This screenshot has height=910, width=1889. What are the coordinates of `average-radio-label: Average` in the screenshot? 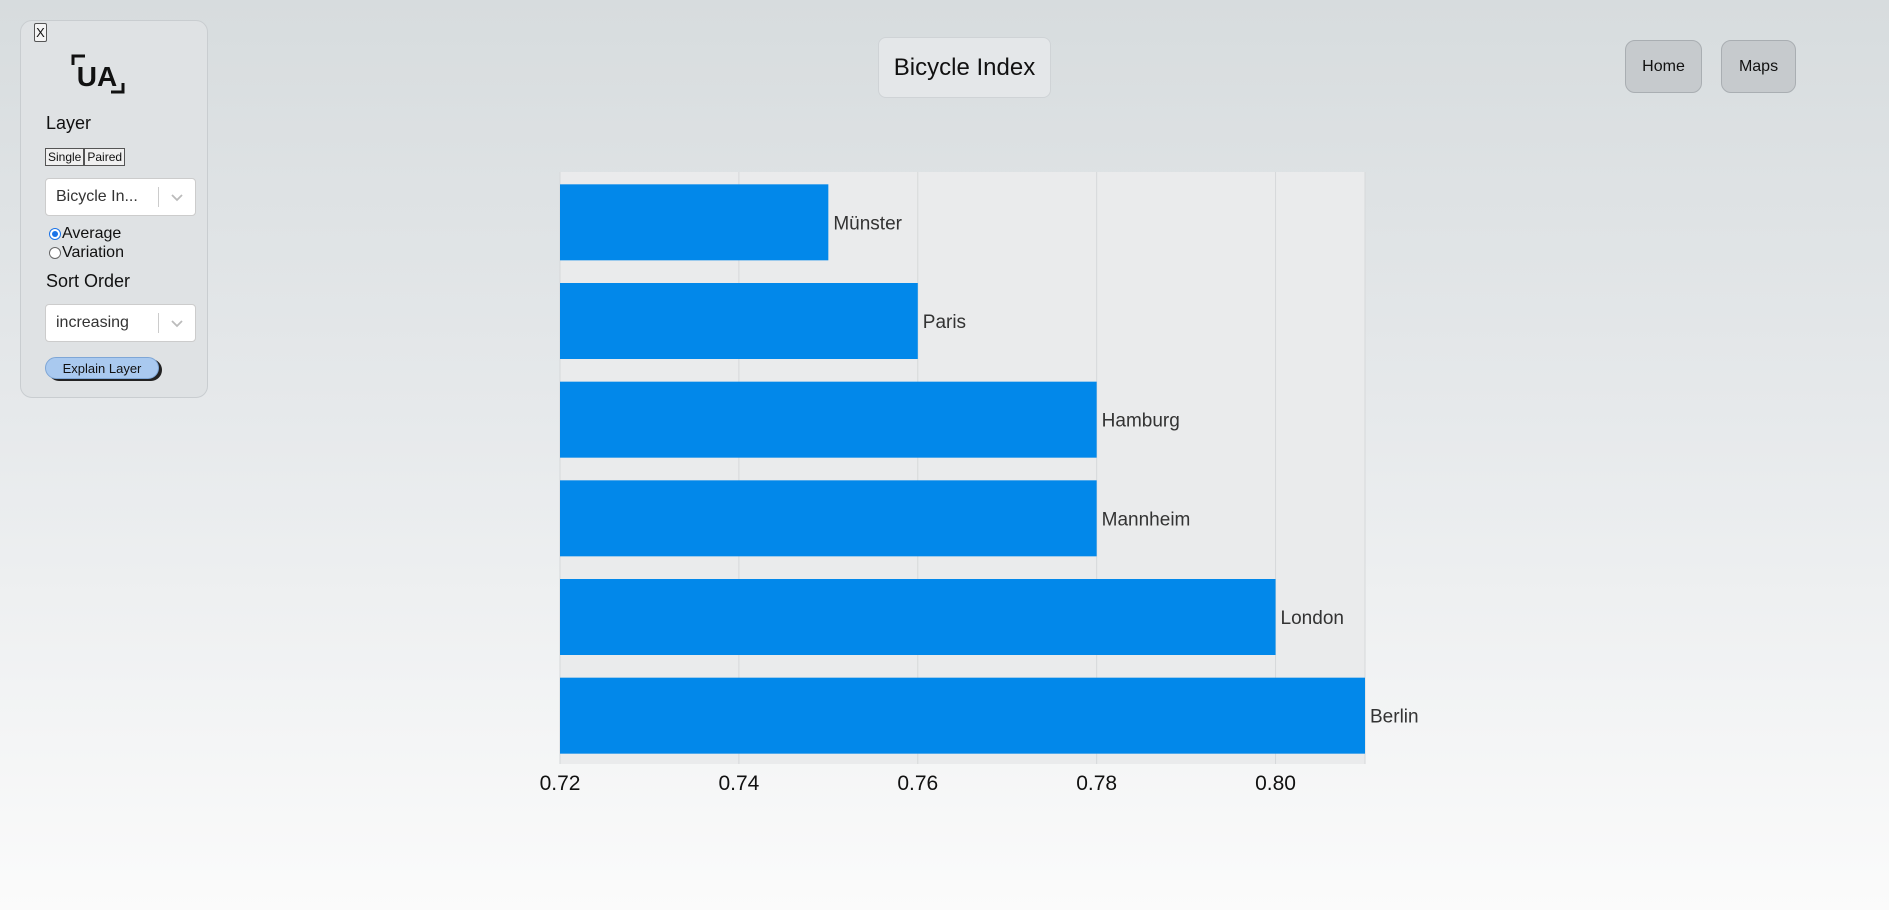 It's located at (92, 233).